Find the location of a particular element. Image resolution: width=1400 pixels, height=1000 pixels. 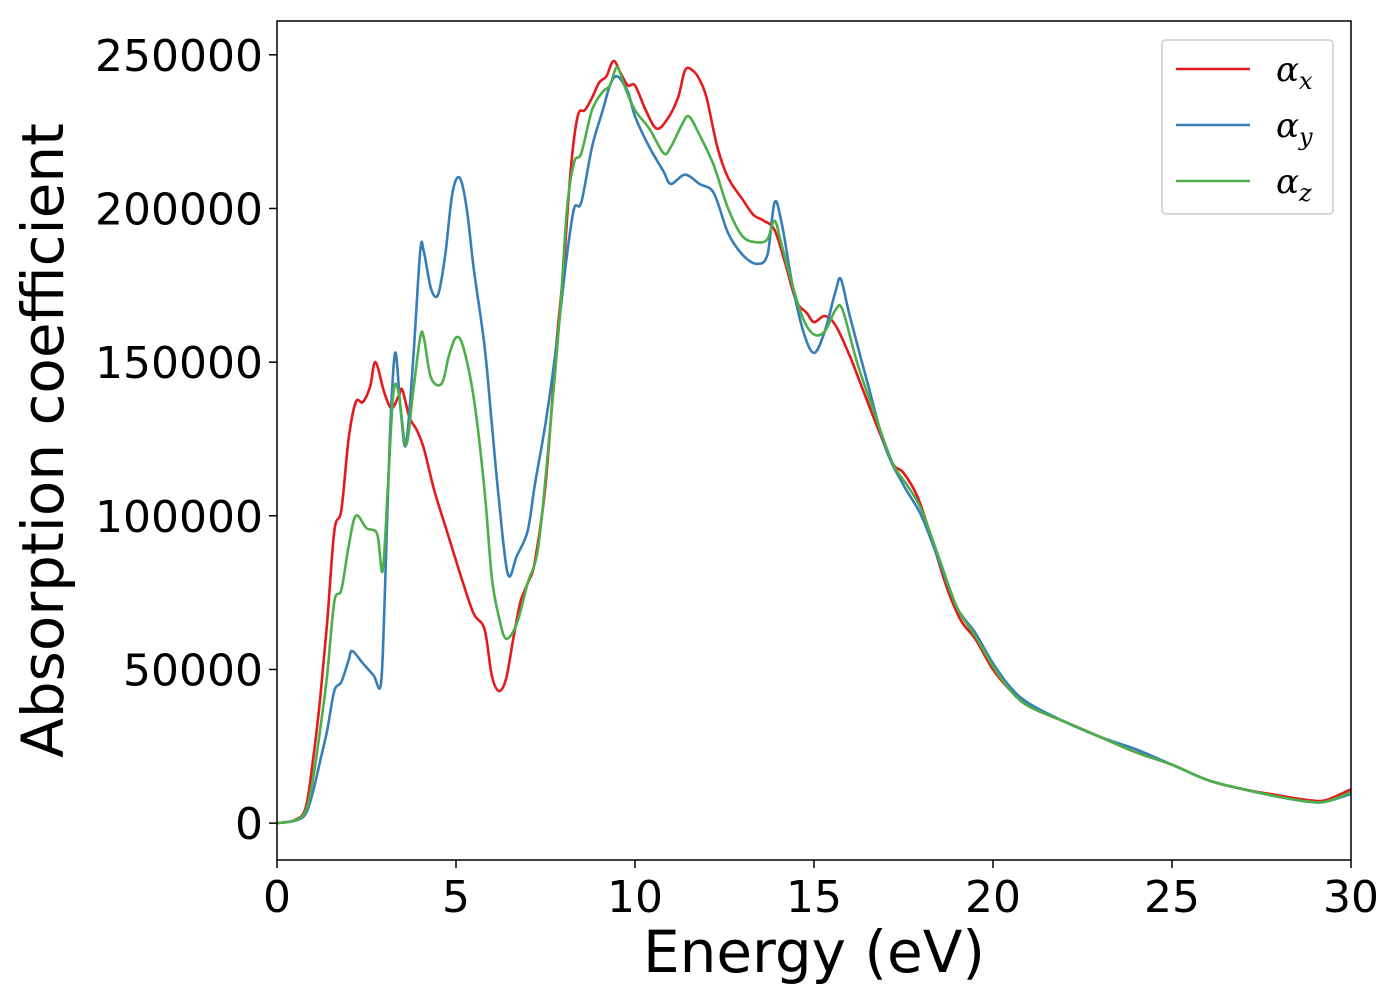

y-tick-label: 250000 is located at coordinates (179, 56).